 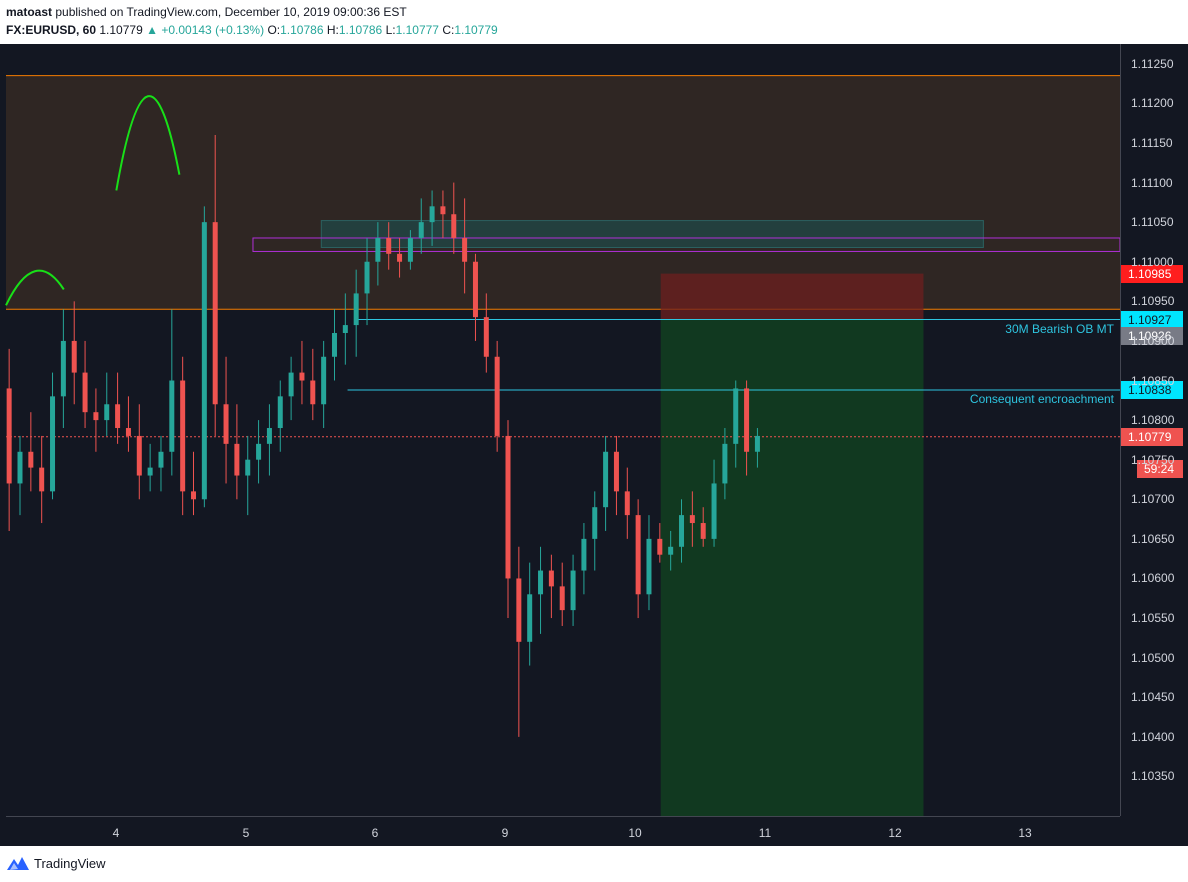 I want to click on ob-annotation: 30M Bearish OB MT, so click(x=1059, y=328).